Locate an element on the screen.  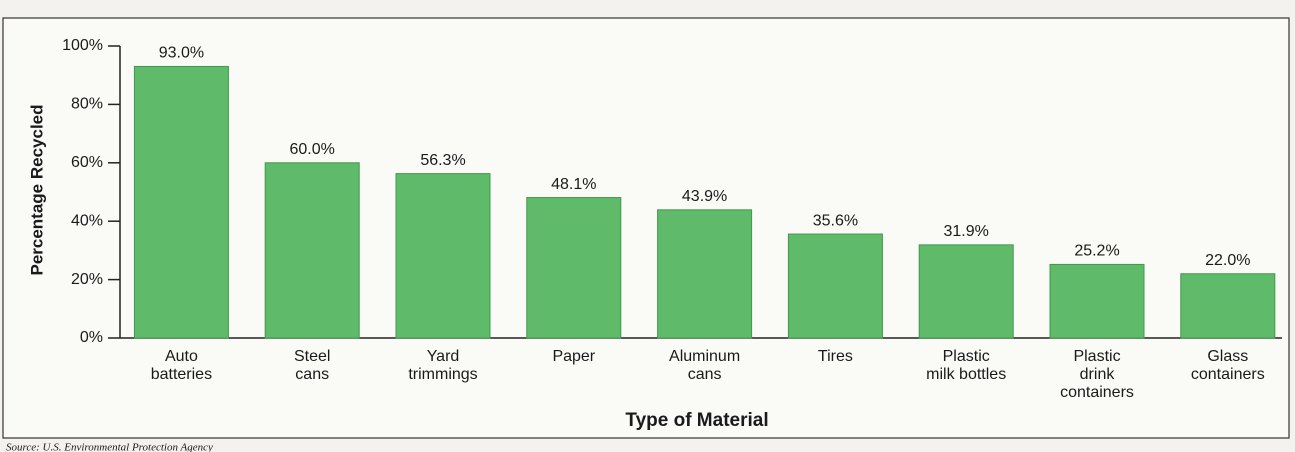
x-tick-label: Auto batteries is located at coordinates (181, 365).